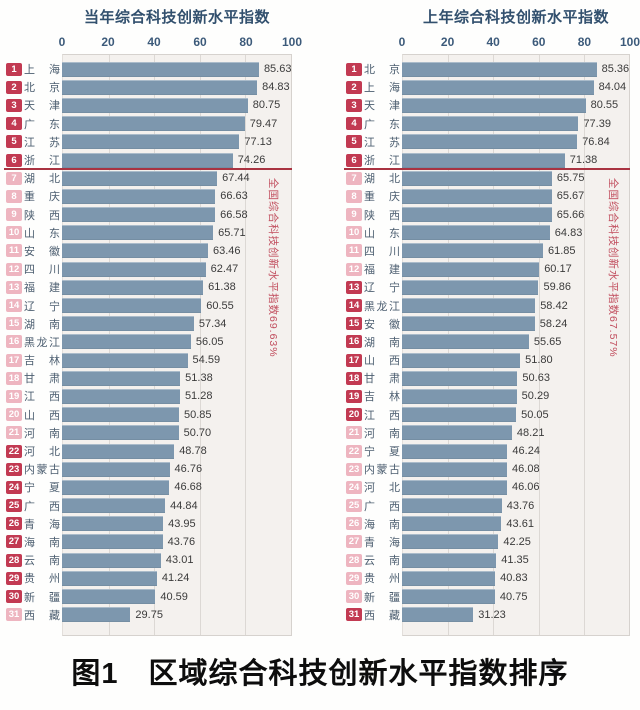  Describe the element at coordinates (519, 43) in the screenshot. I see `x-axis: 0 20 40 60 80 100` at that location.